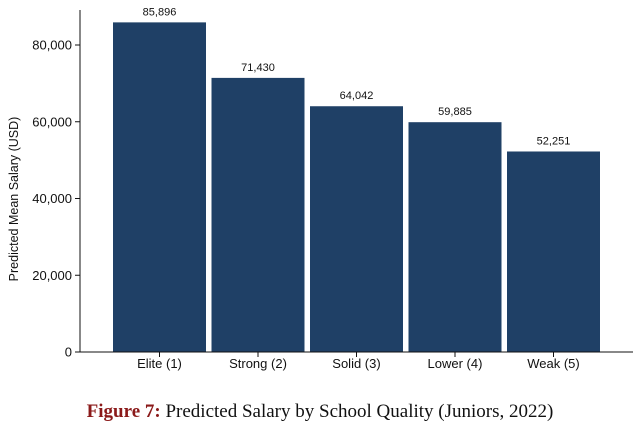  What do you see at coordinates (258, 363) in the screenshot?
I see `x-tick-label: Strong (2)` at bounding box center [258, 363].